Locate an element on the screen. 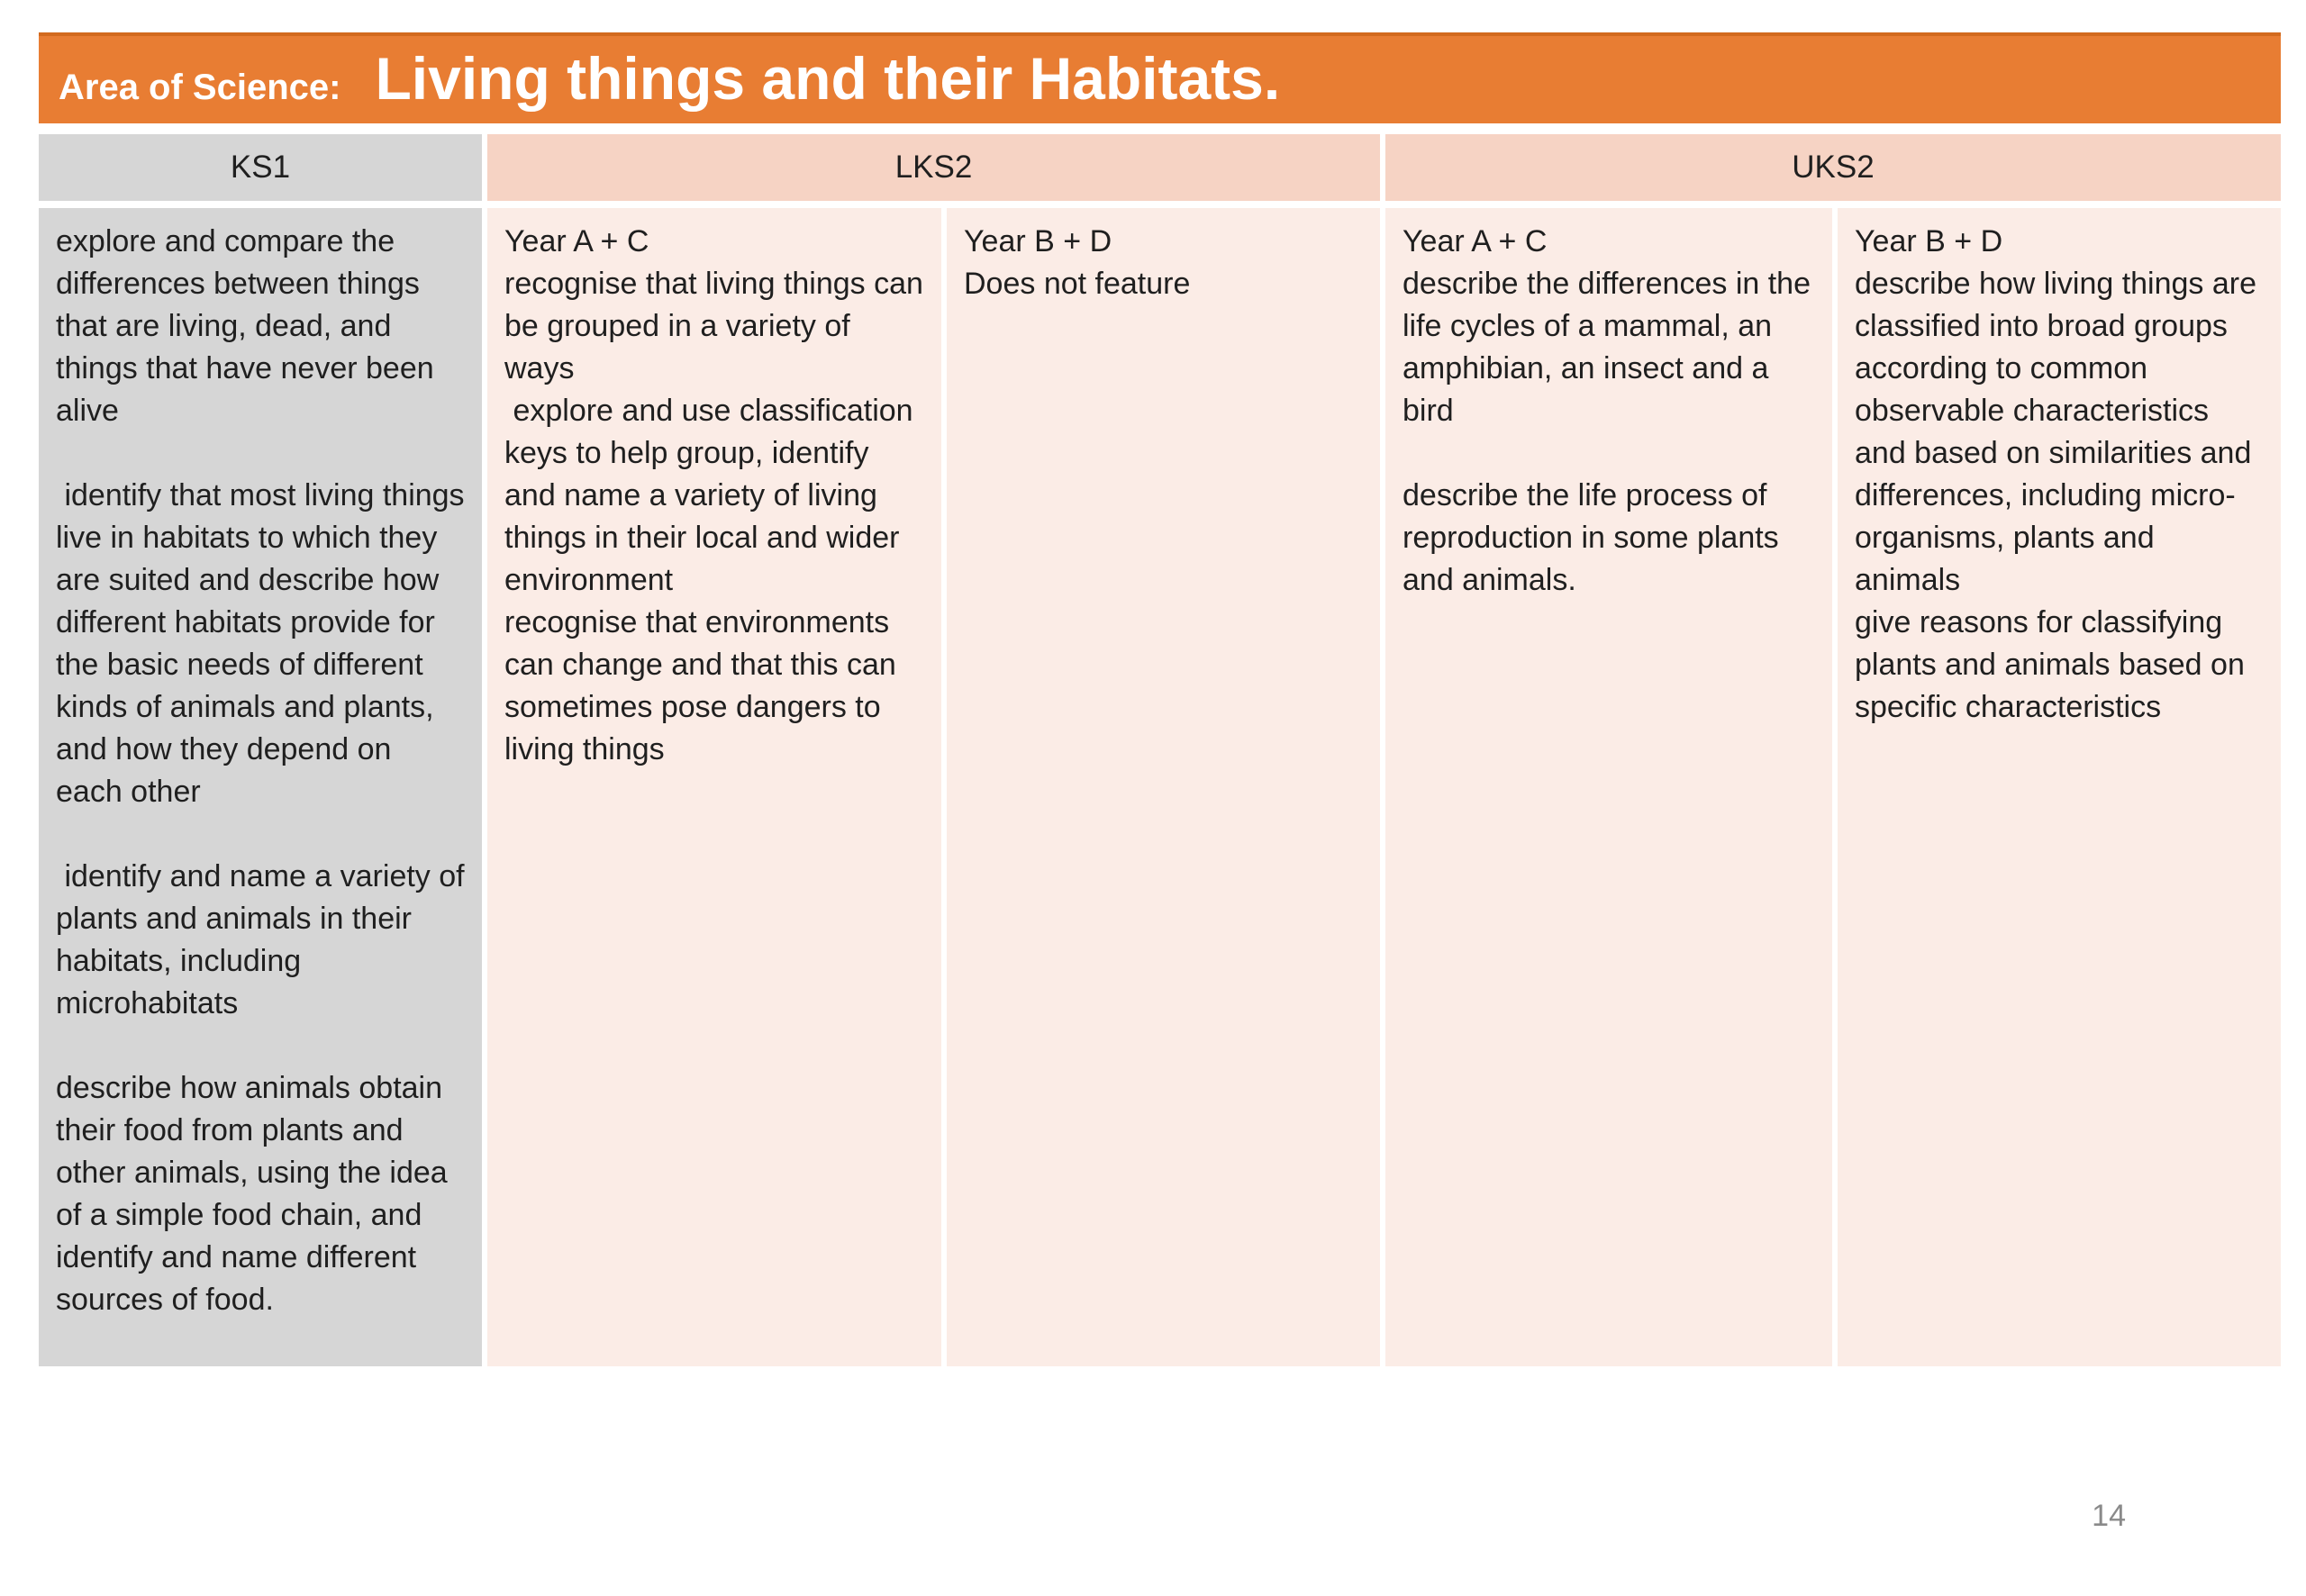 The image size is (2306, 1596). column-header-ks1: KS1 is located at coordinates (260, 167).